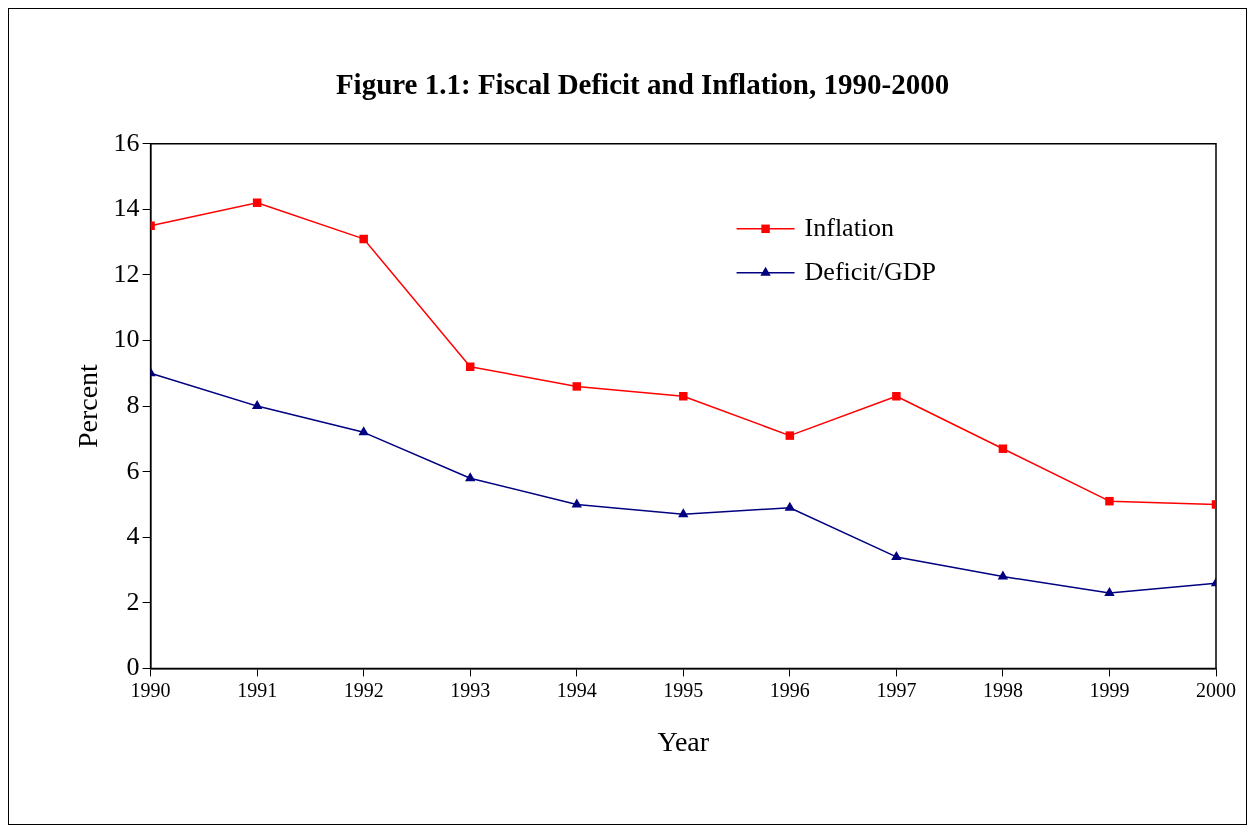 This screenshot has height=833, width=1257. Describe the element at coordinates (470, 689) in the screenshot. I see `x-tick-label: 1993` at that location.